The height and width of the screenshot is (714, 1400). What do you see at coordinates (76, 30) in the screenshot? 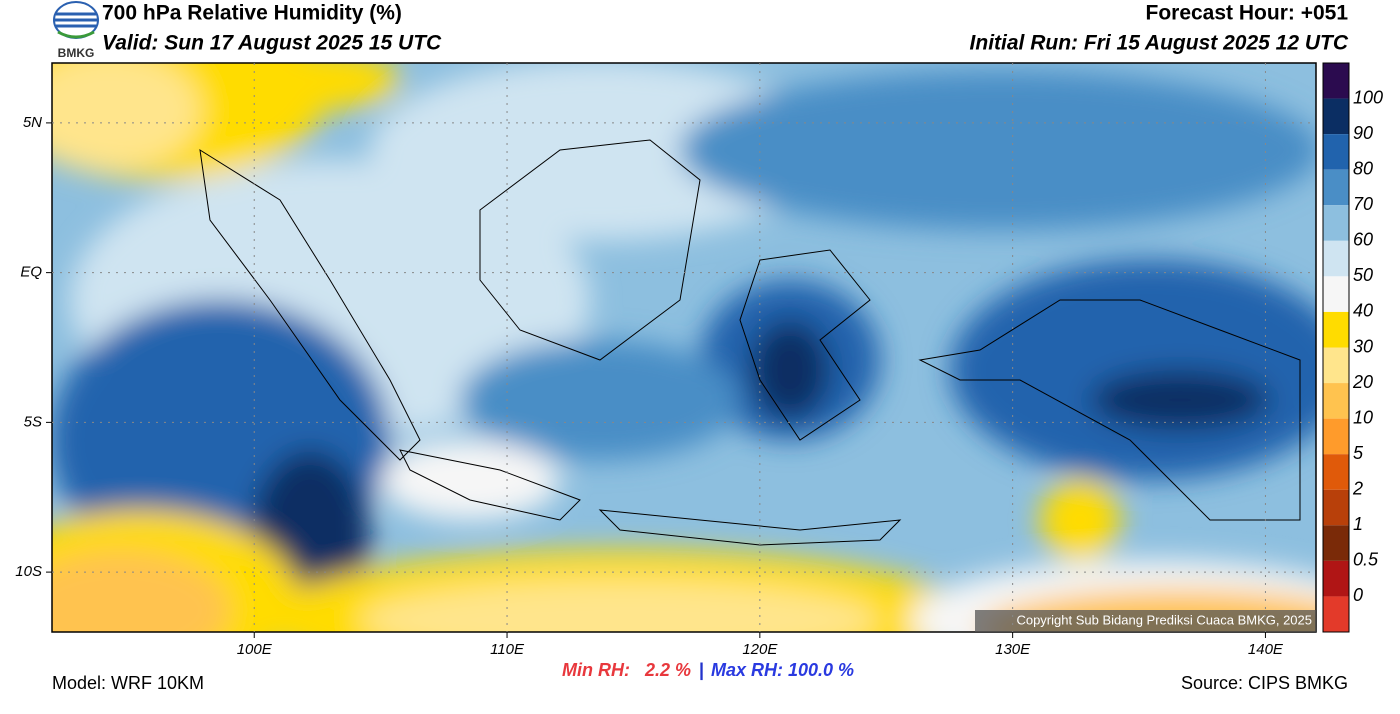
I see `logo: BMKG` at bounding box center [76, 30].